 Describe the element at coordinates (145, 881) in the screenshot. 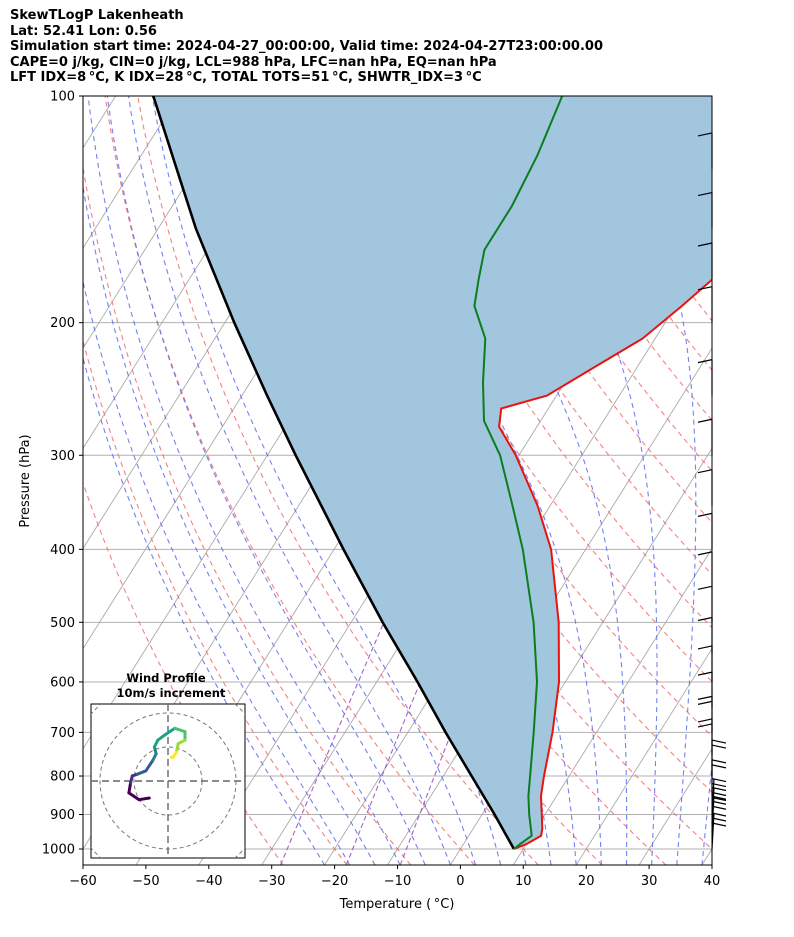

I see `x-tick-label: −50` at that location.